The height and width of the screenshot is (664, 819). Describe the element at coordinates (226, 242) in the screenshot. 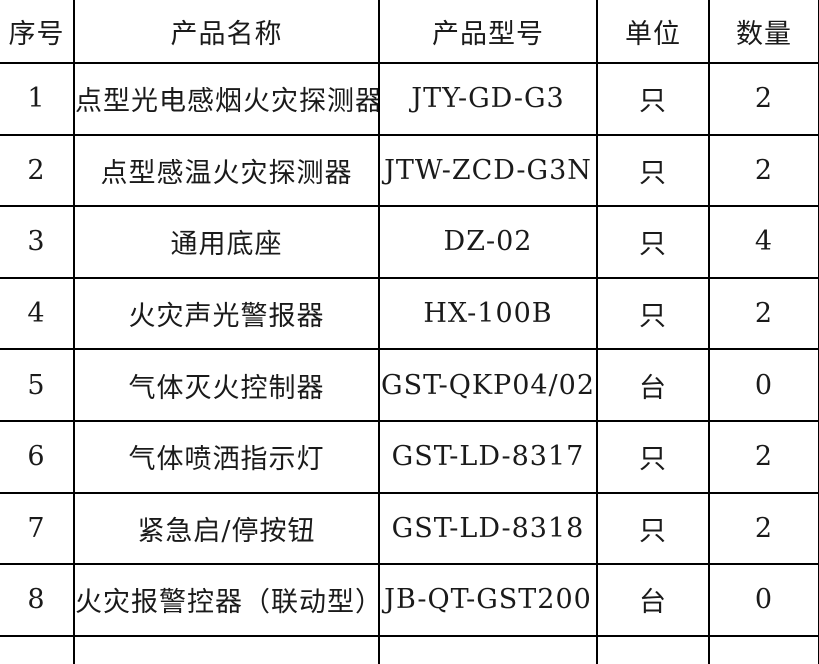

I see `product-name-cell: 通用底座` at that location.